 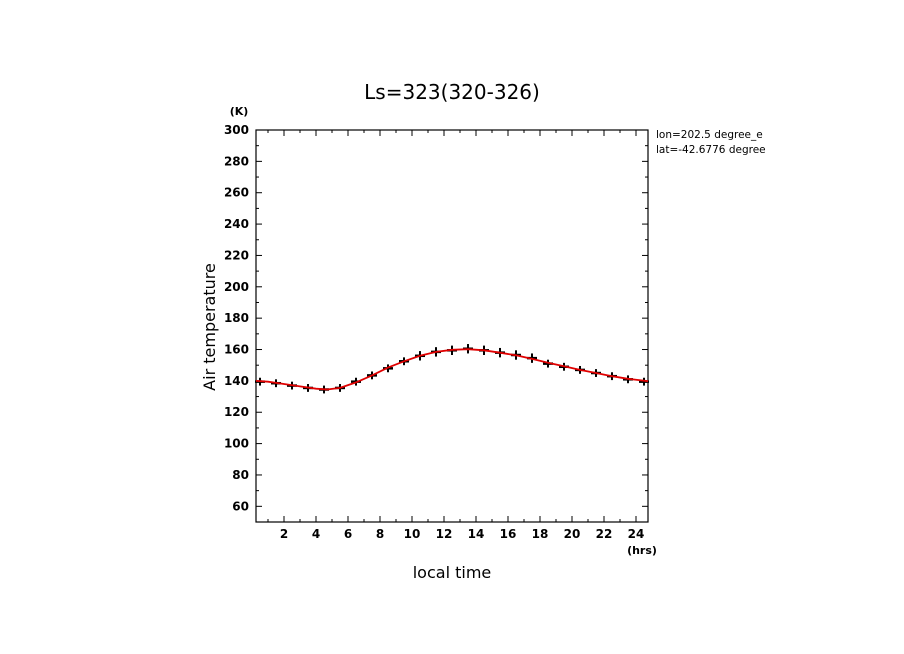 What do you see at coordinates (236, 255) in the screenshot?
I see `y-tick-label: 220` at bounding box center [236, 255].